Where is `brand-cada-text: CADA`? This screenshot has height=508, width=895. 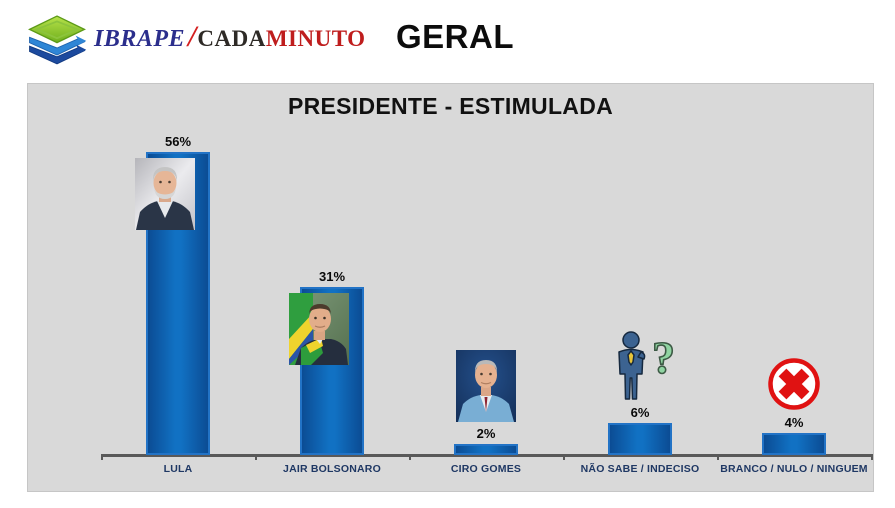 brand-cada-text: CADA is located at coordinates (231, 38).